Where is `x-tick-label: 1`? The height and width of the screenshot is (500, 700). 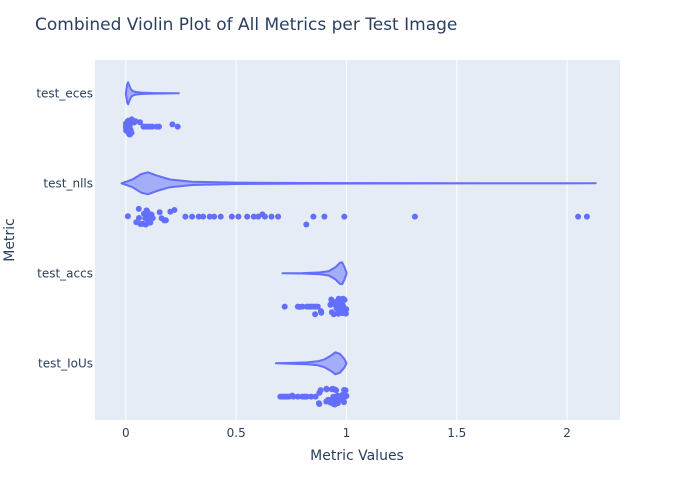 x-tick-label: 1 is located at coordinates (347, 433).